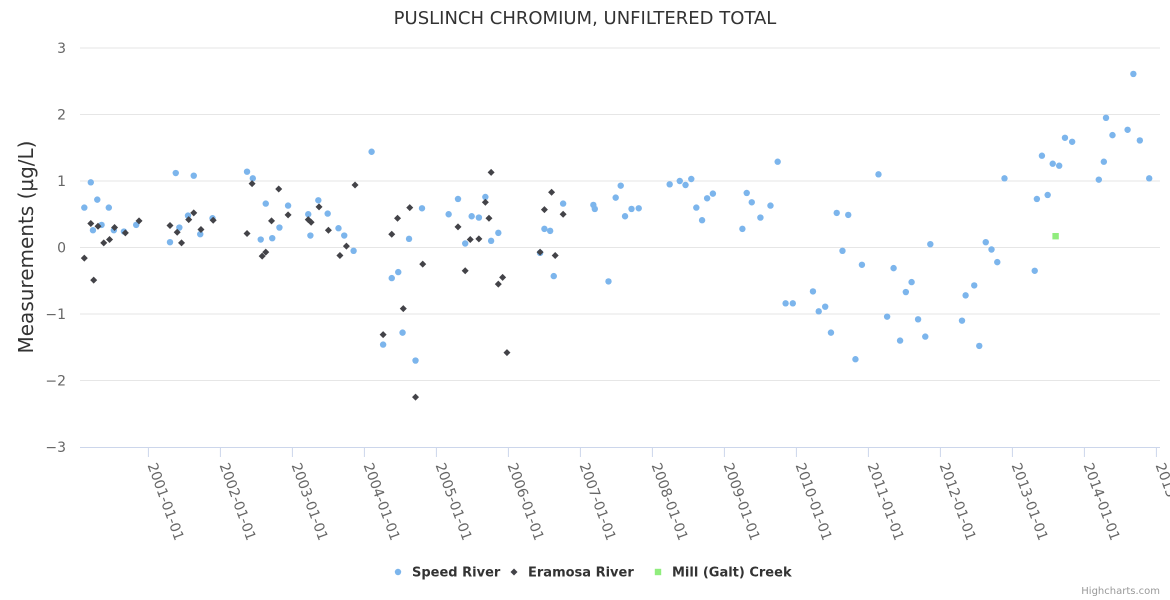 Image resolution: width=1170 pixels, height=600 pixels. Describe the element at coordinates (572, 573) in the screenshot. I see `legend-item: Eramosa River` at that location.